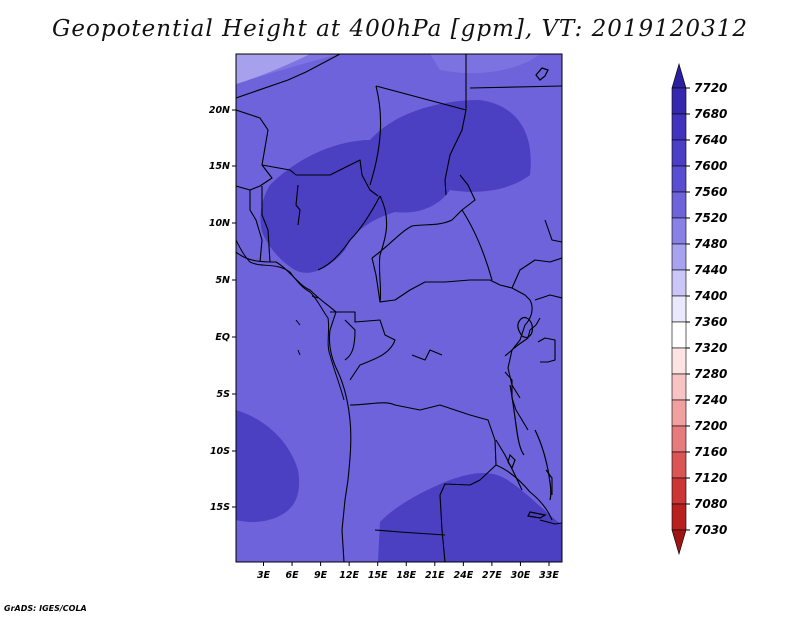  What do you see at coordinates (710, 374) in the screenshot?
I see `colorbar-level-label: 7280` at bounding box center [710, 374].